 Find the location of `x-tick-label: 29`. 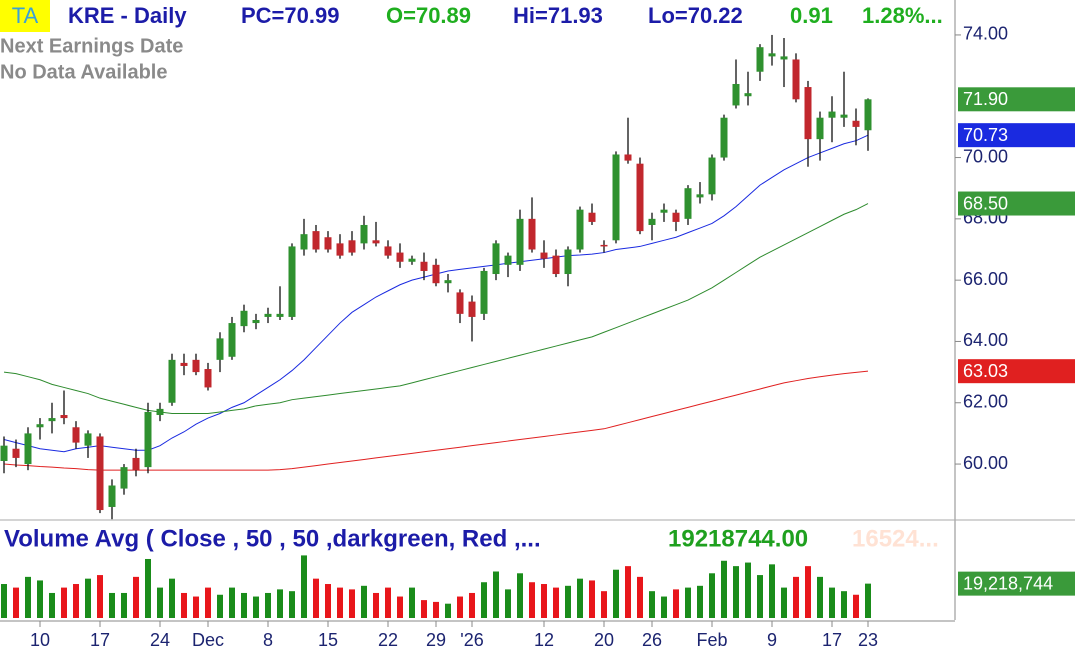

x-tick-label: 29 is located at coordinates (436, 640).